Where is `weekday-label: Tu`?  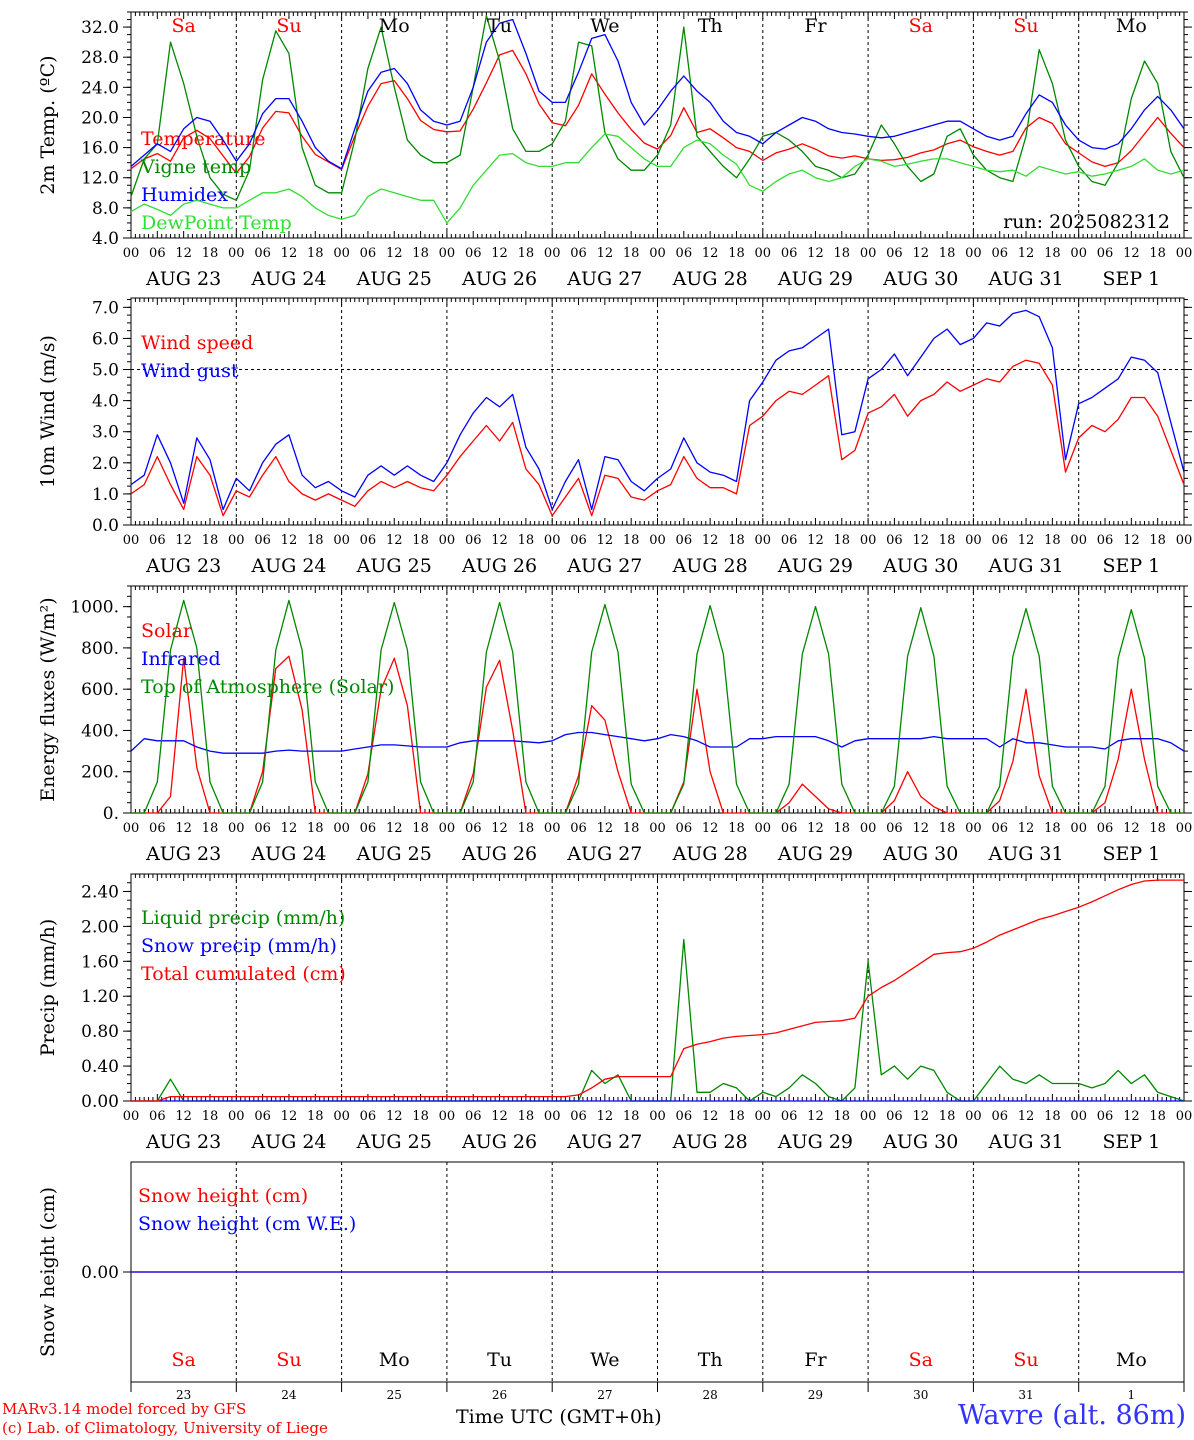
weekday-label: Tu is located at coordinates (499, 26).